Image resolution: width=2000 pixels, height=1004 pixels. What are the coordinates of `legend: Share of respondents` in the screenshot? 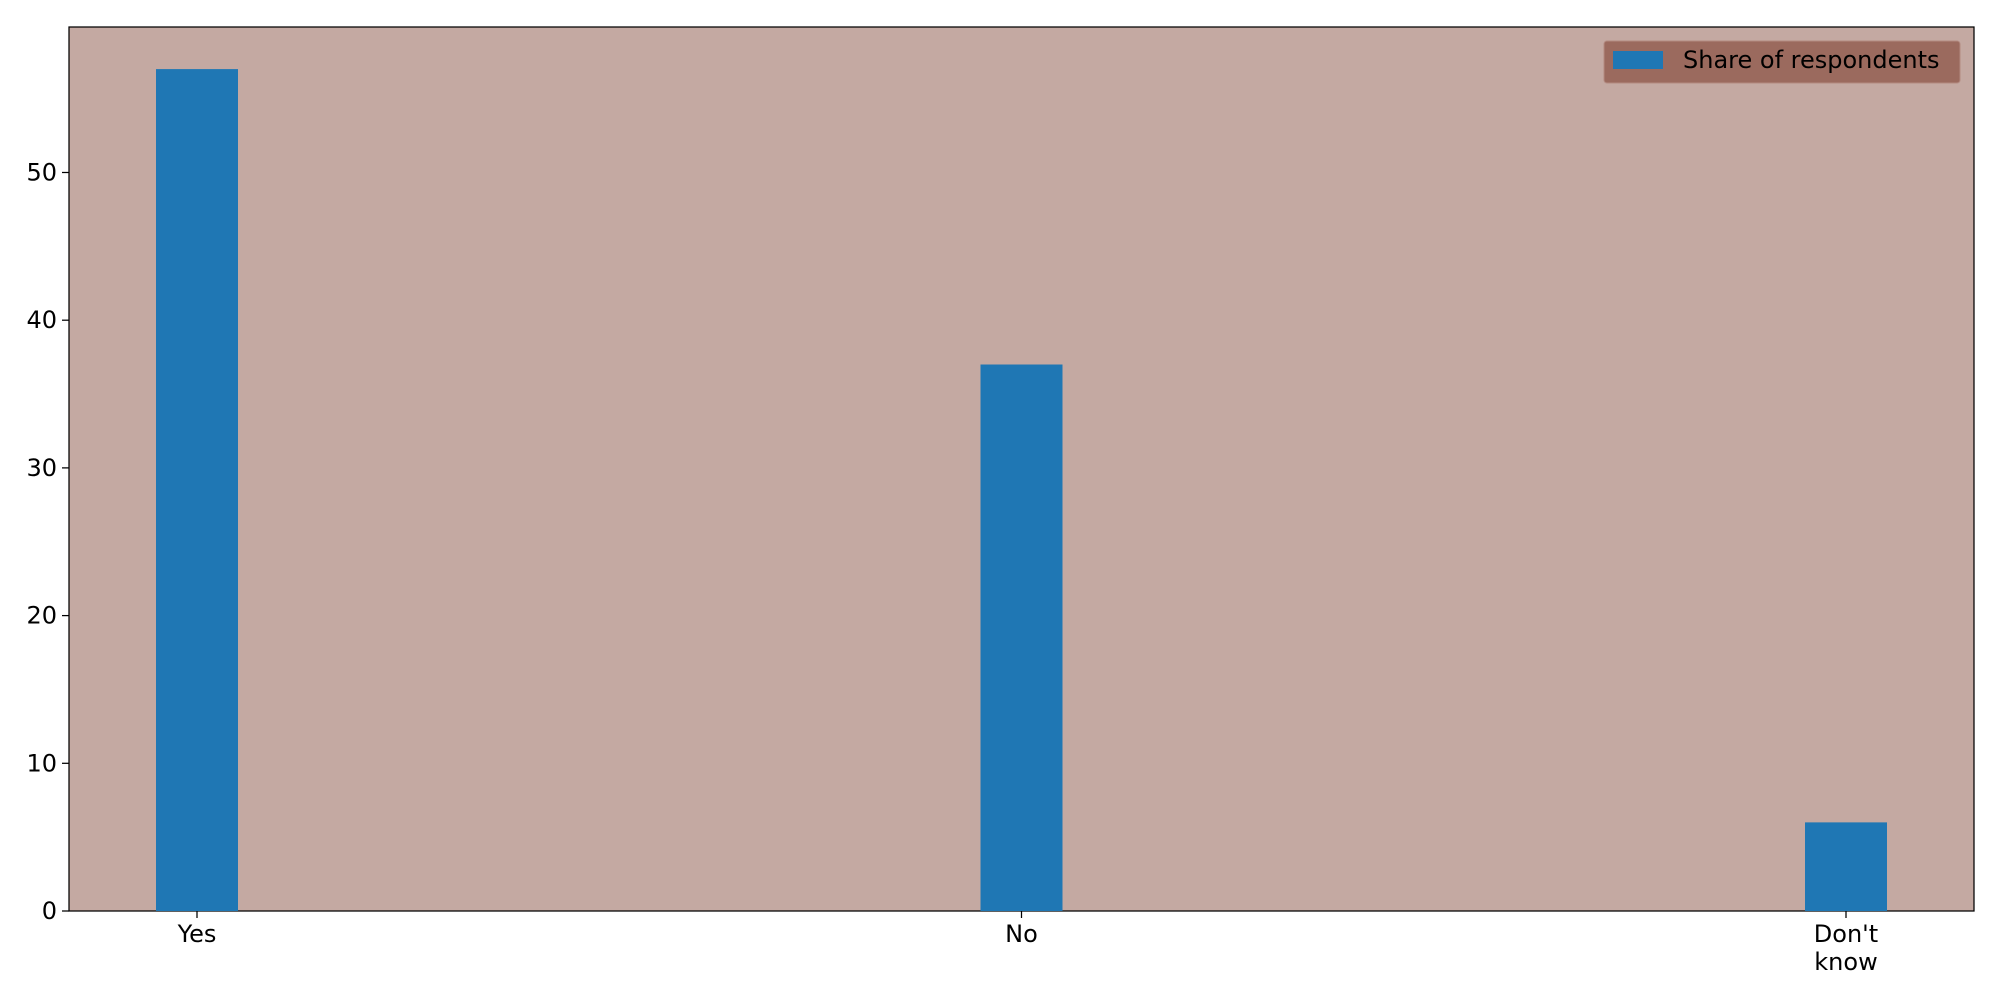 It's located at (1782, 62).